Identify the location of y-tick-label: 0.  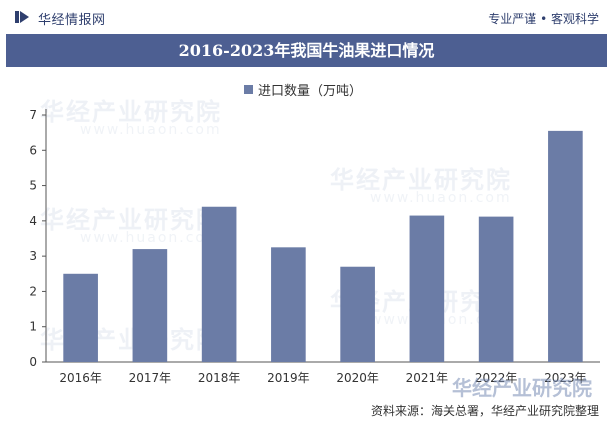
(33, 362).